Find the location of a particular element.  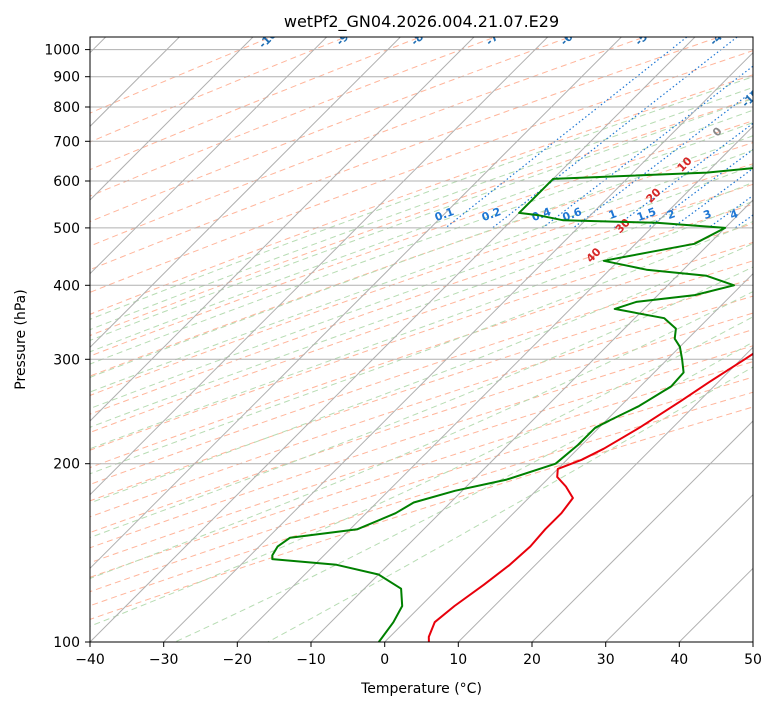

mixing-ratio-label: 1 is located at coordinates (613, 214).